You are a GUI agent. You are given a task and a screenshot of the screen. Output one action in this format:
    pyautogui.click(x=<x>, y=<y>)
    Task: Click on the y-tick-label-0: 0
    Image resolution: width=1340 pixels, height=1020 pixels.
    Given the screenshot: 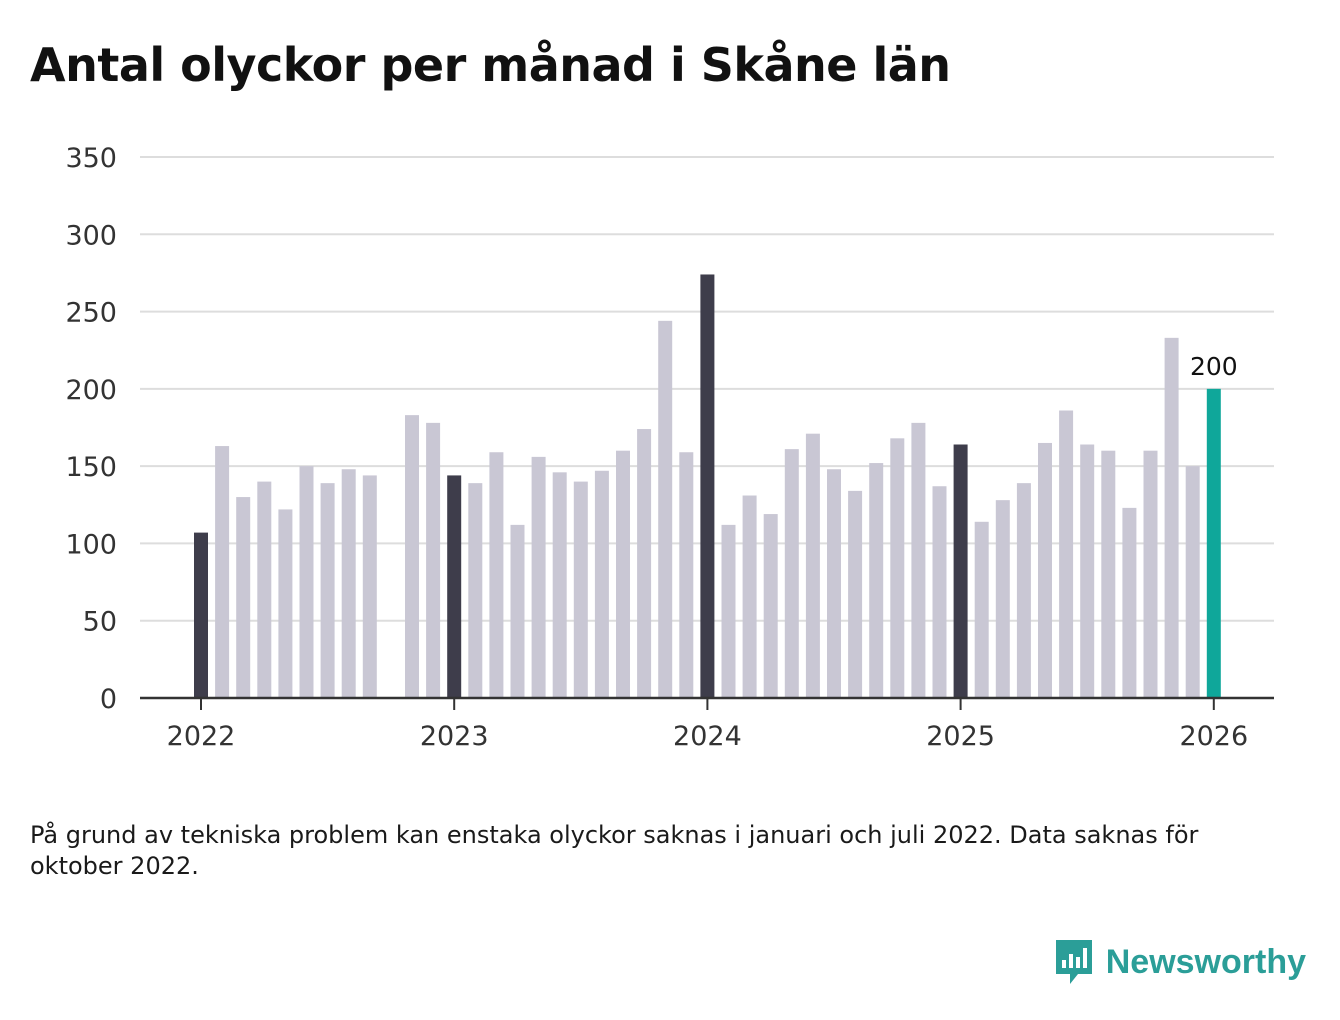 What is the action you would take?
    pyautogui.click(x=108, y=699)
    